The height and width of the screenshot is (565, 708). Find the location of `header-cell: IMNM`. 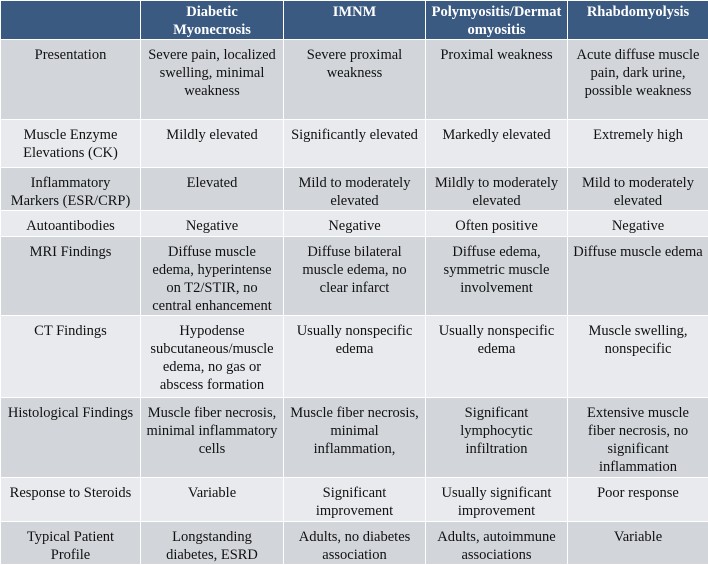

header-cell: IMNM is located at coordinates (355, 20).